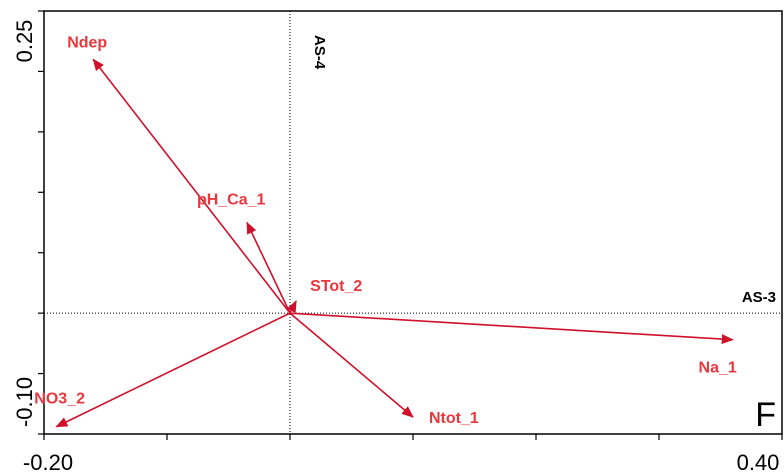 The height and width of the screenshot is (475, 784). Describe the element at coordinates (765, 415) in the screenshot. I see `panel-label: F` at that location.